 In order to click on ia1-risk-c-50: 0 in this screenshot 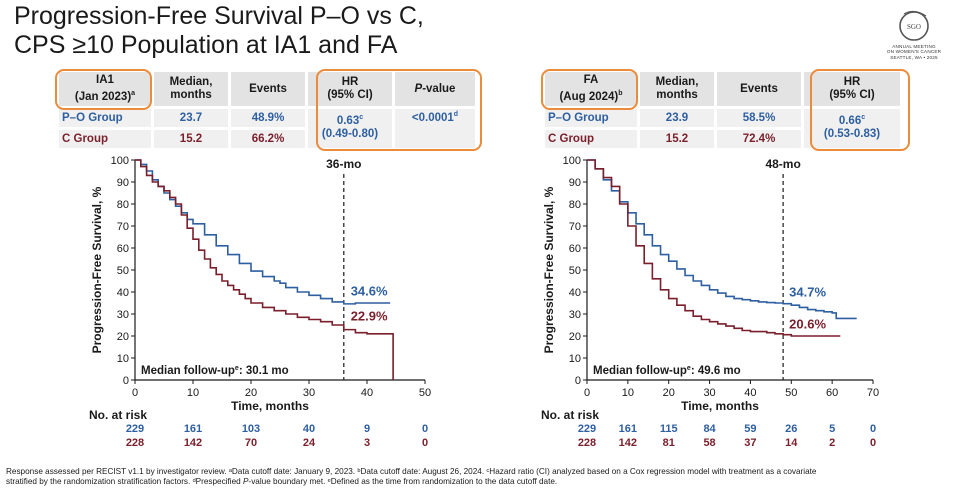, I will do `click(425, 443)`.